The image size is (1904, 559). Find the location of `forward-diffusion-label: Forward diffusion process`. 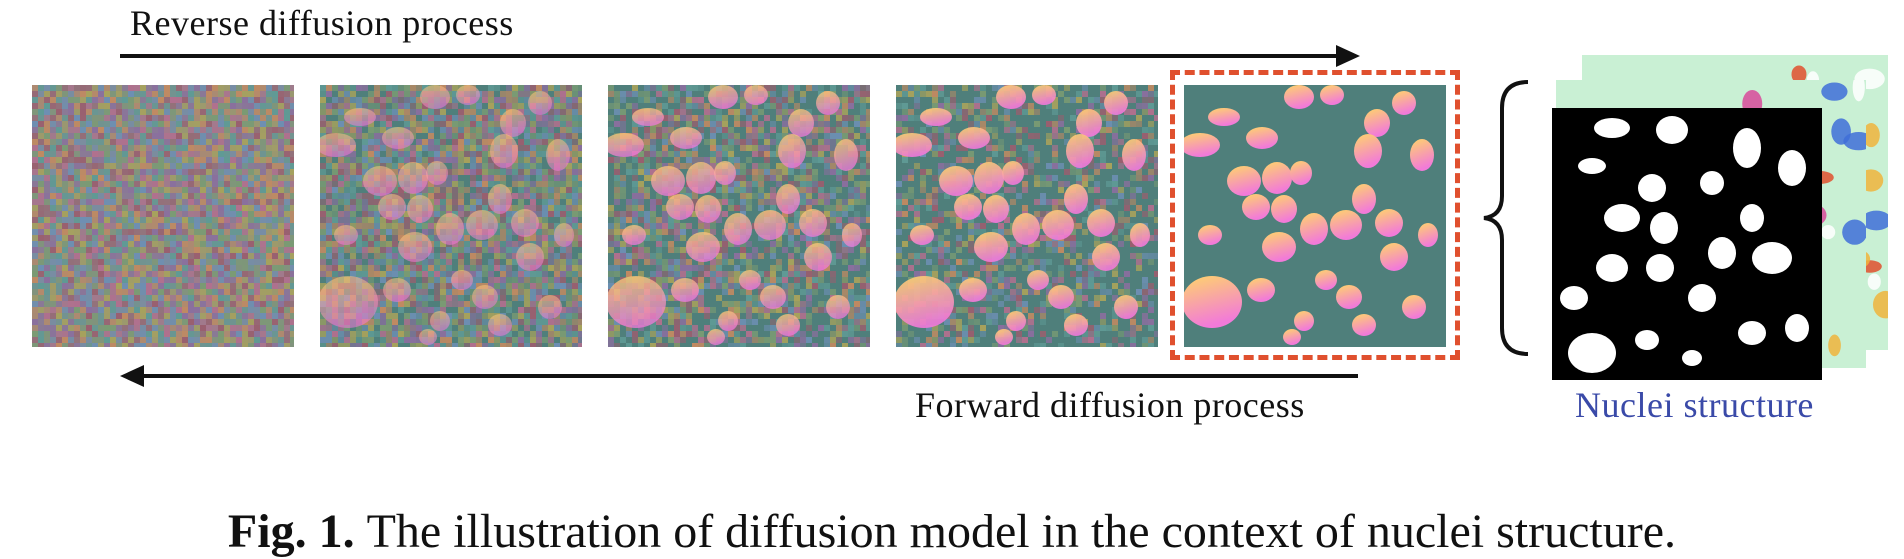

forward-diffusion-label: Forward diffusion process is located at coordinates (1110, 405).